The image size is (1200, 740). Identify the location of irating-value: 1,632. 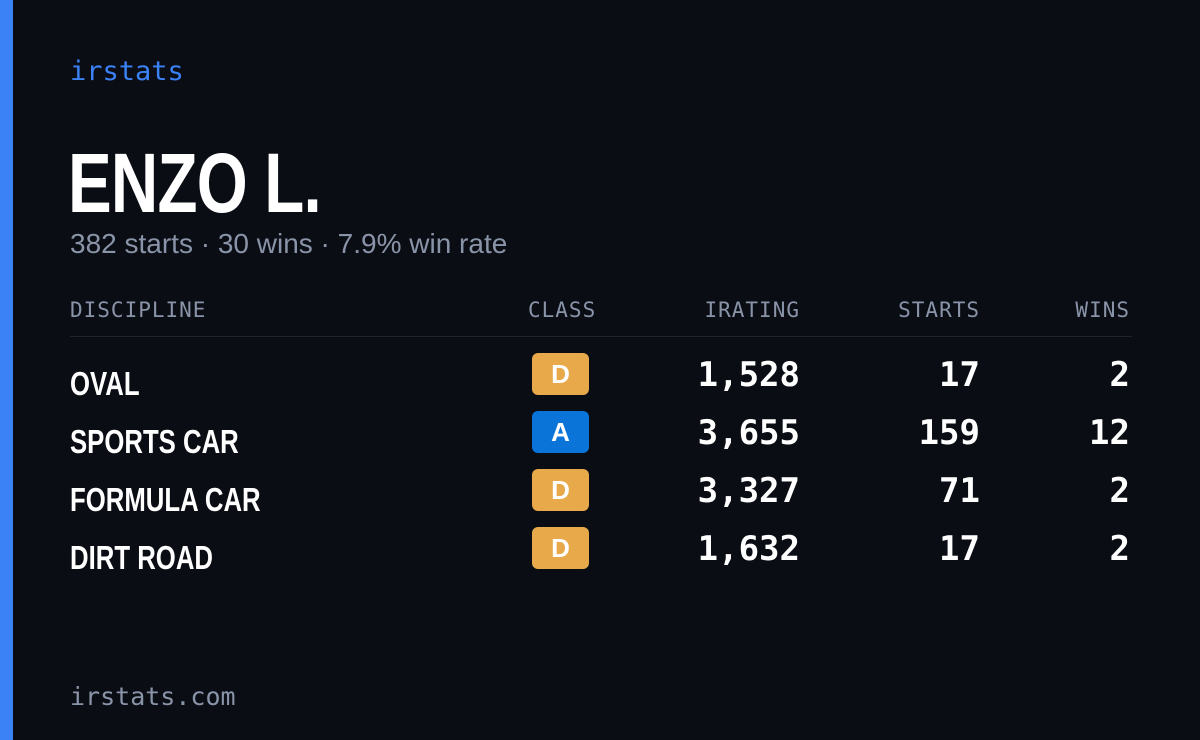
(748, 549).